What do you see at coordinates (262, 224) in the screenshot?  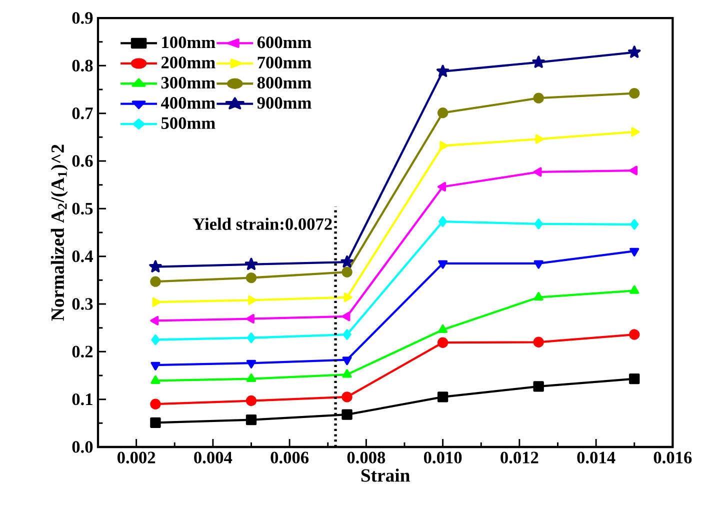 I see `ref-line-label: Yield strain:0.0072` at bounding box center [262, 224].